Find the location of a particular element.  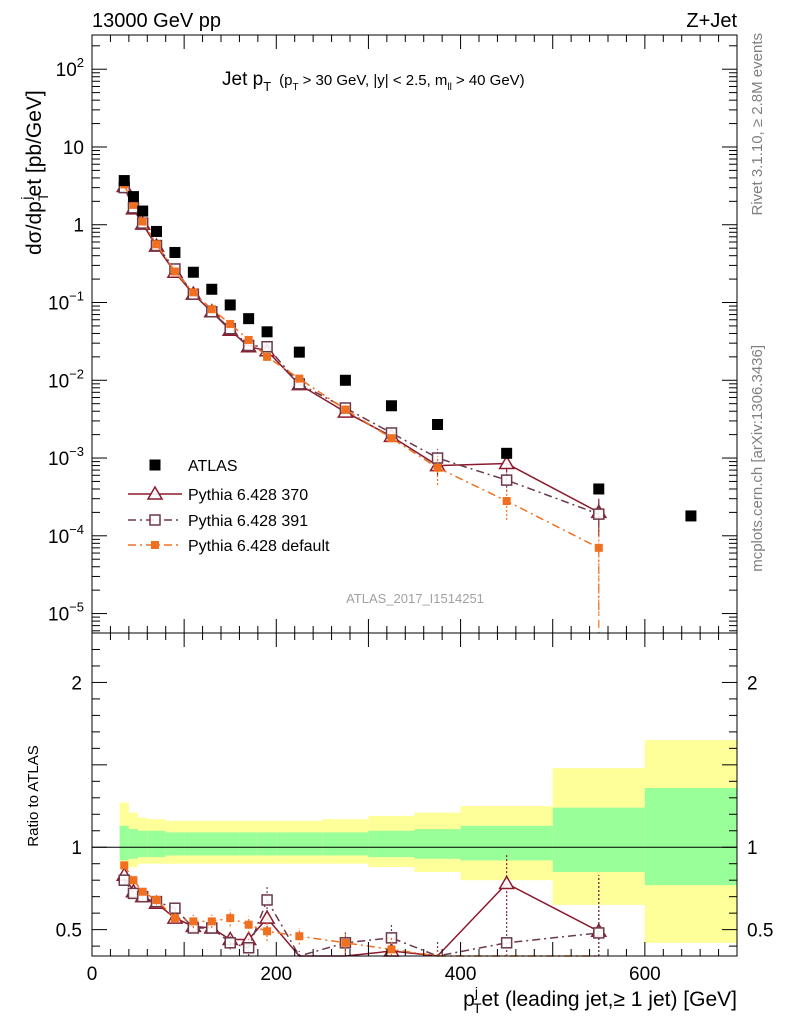

ratio-line-p370 is located at coordinates (361, 915).